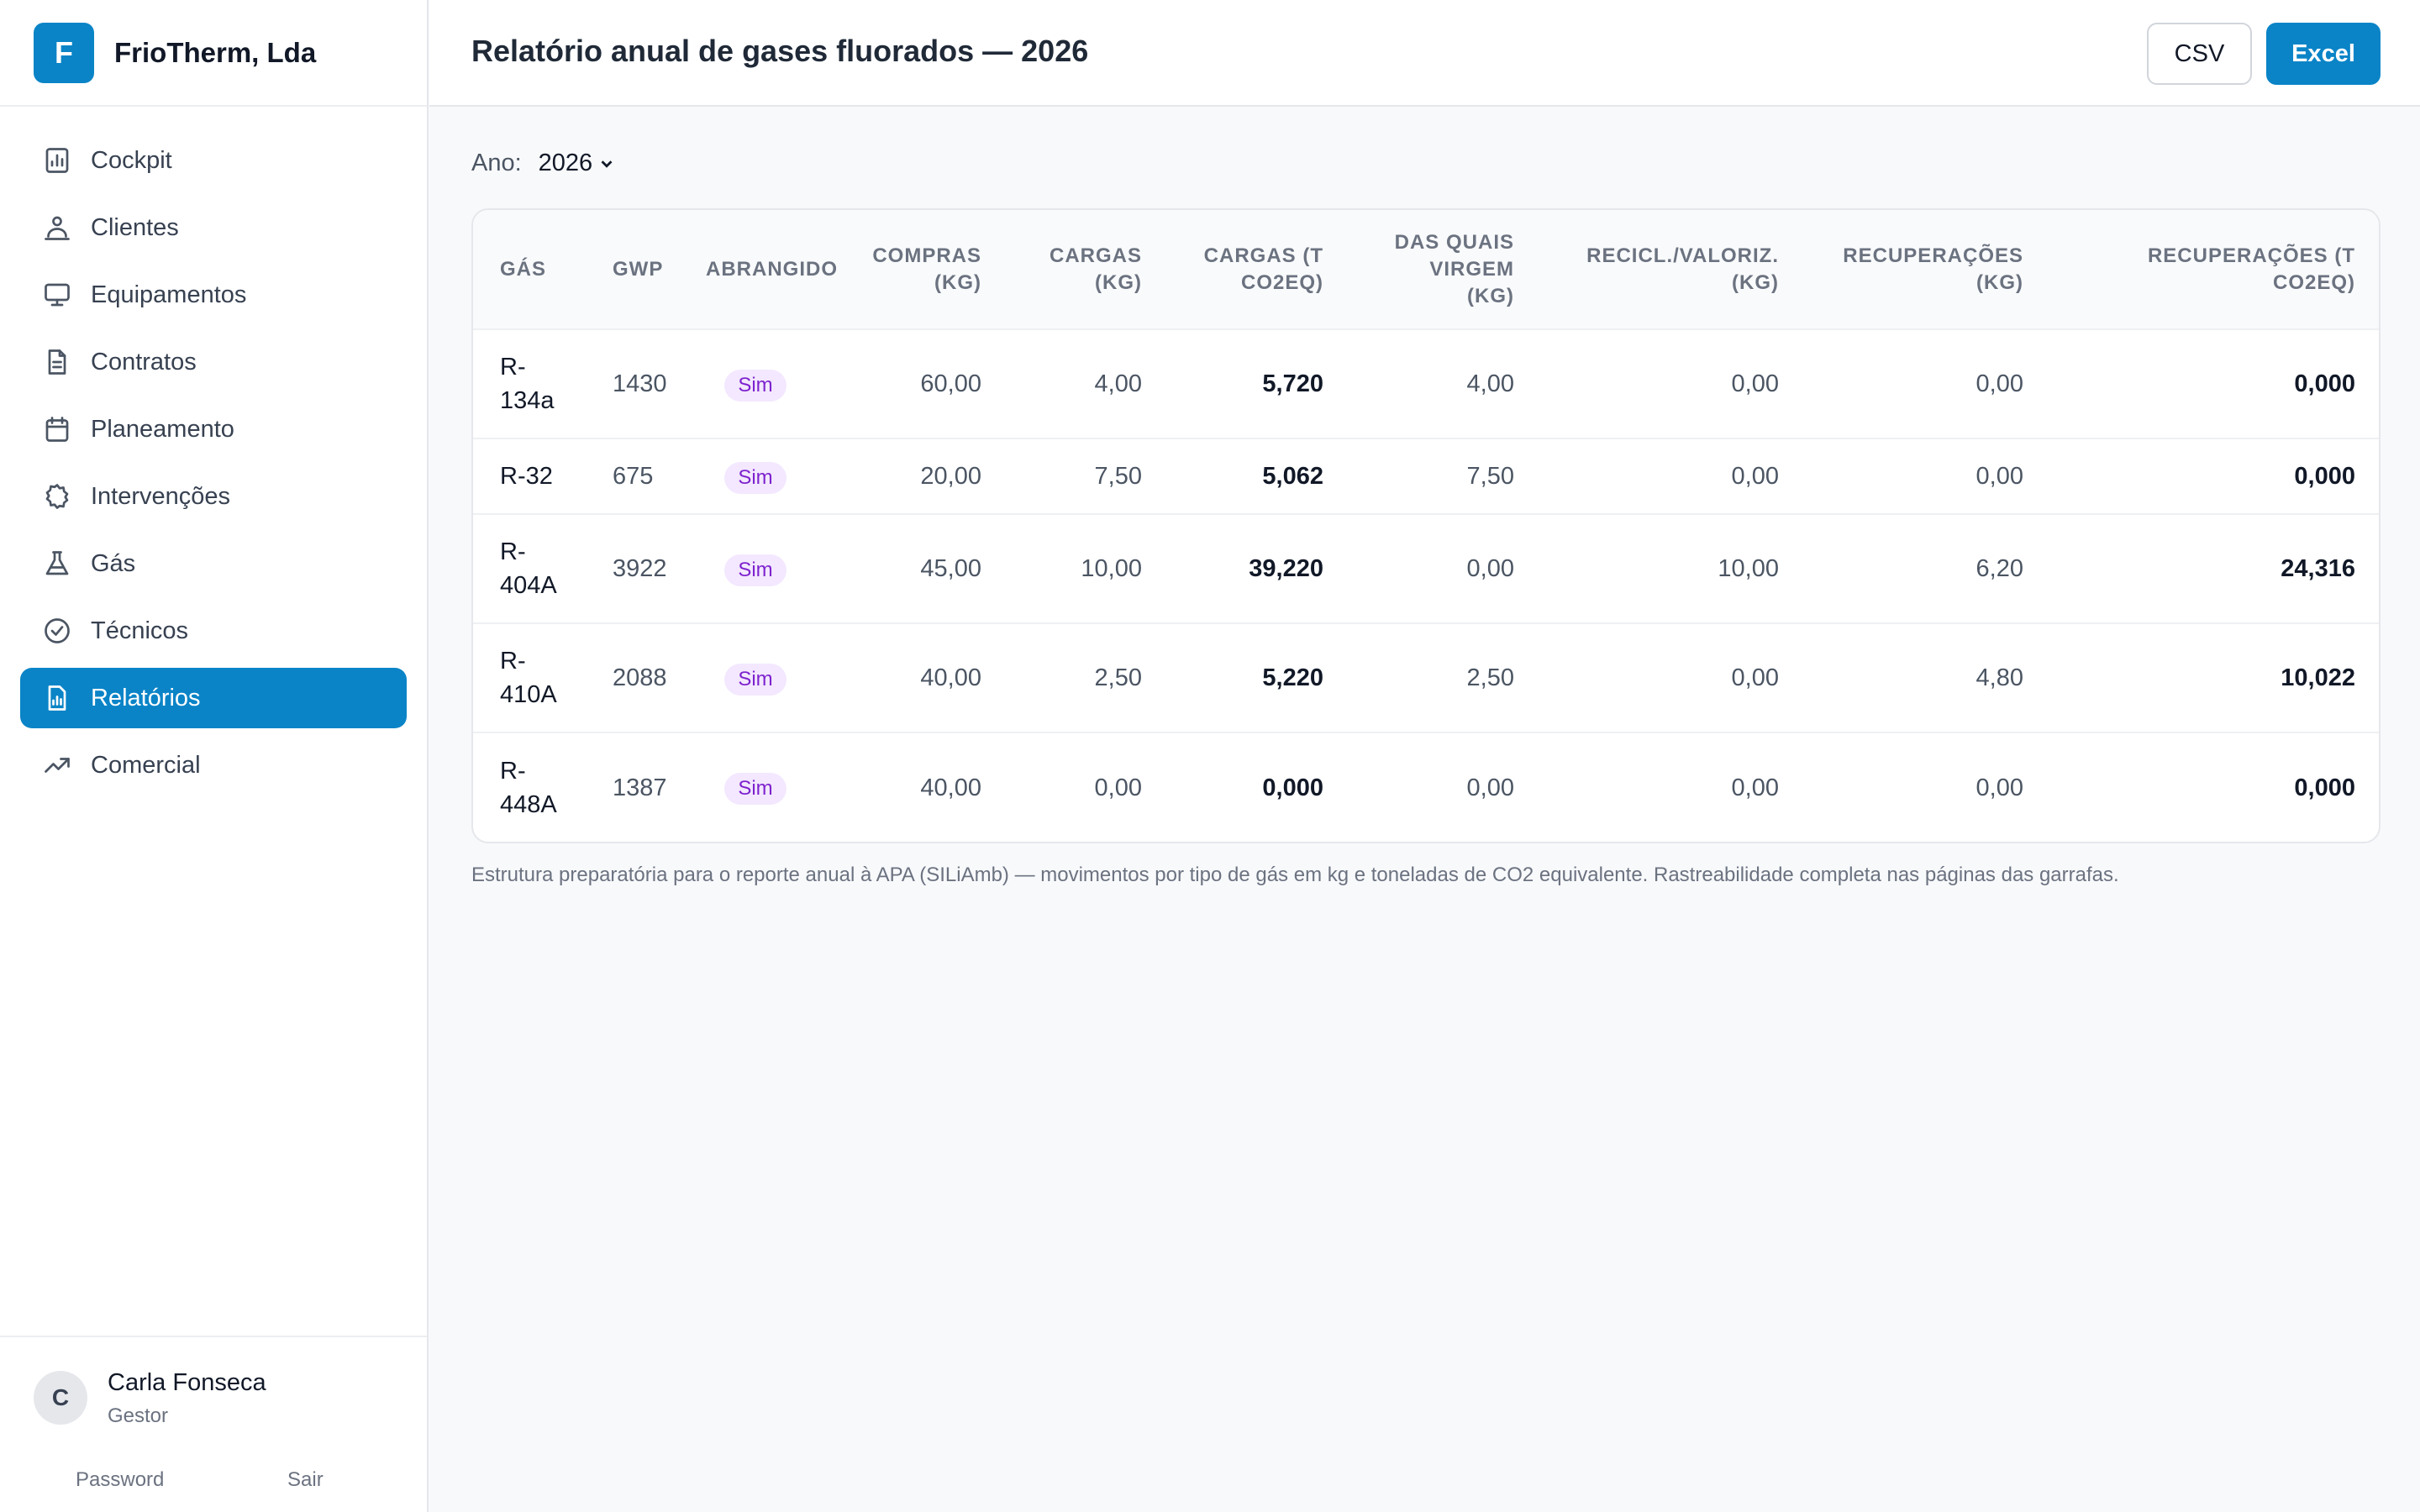 Image resolution: width=2420 pixels, height=1512 pixels. Describe the element at coordinates (146, 765) in the screenshot. I see `sidebar-item-label: Comercial` at that location.